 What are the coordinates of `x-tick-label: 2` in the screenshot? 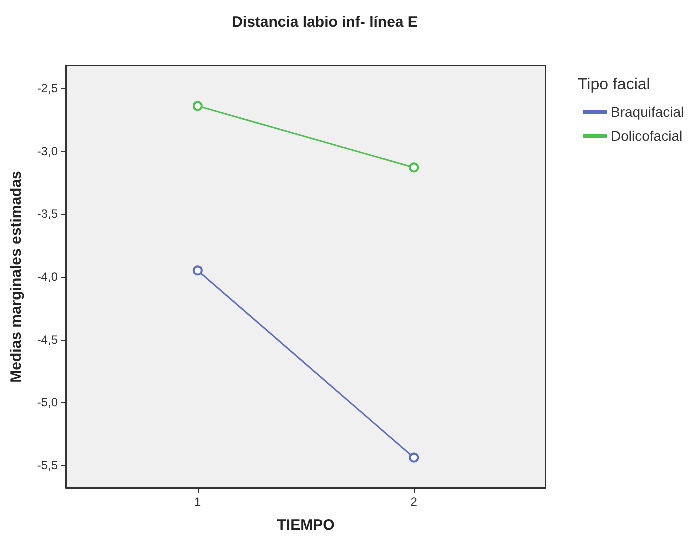 It's located at (414, 502).